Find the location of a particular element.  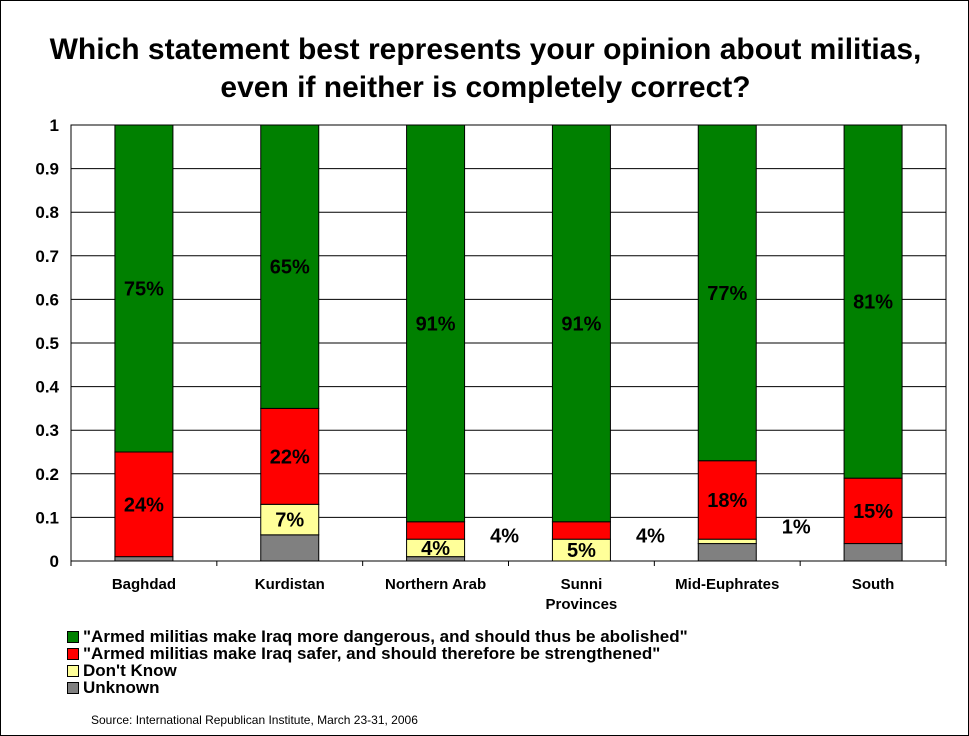

data-label: 18% is located at coordinates (727, 501).